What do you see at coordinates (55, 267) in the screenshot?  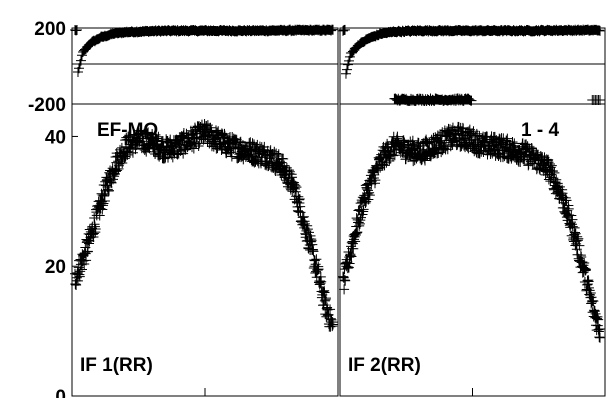 I see `amp-tick-label: 20` at bounding box center [55, 267].